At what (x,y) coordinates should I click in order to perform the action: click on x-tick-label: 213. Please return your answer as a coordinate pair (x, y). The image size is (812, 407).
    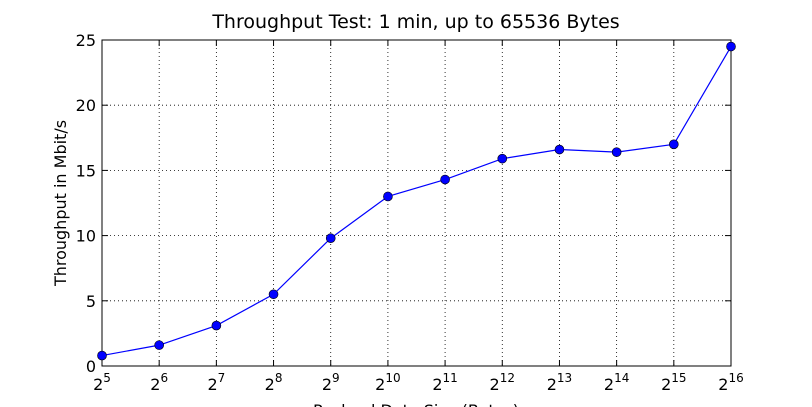
    Looking at the image, I should click on (559, 382).